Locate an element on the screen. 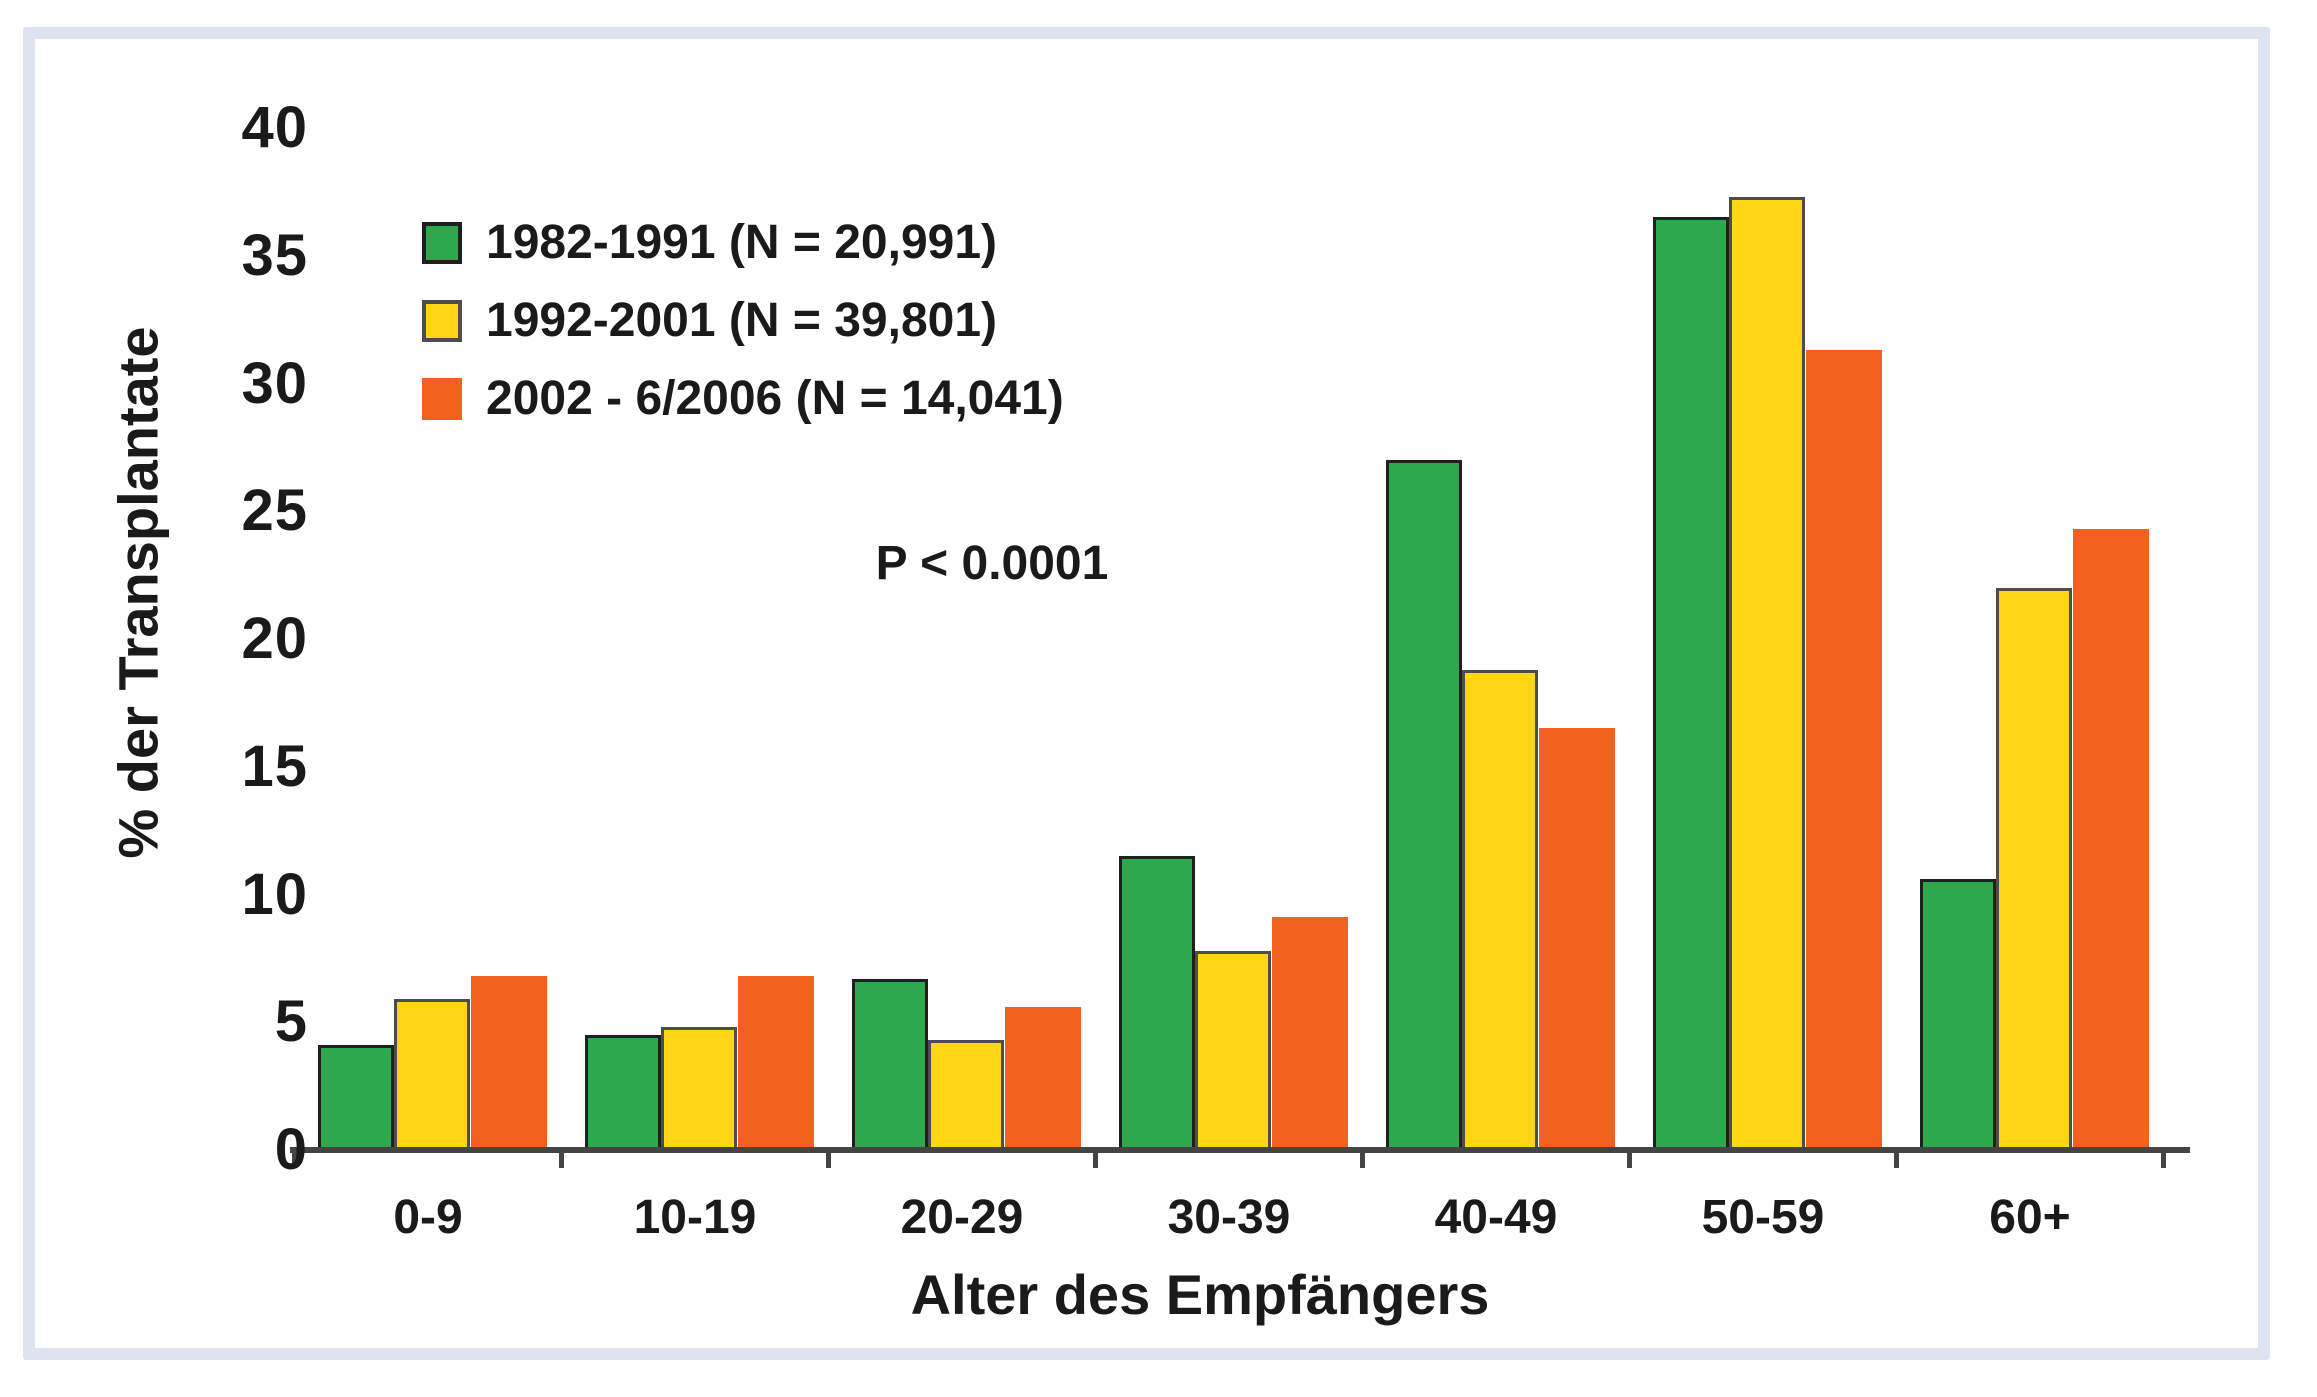 The height and width of the screenshot is (1397, 2317). legend-label-2: 1992-2001 (N = 39,801) is located at coordinates (742, 320).